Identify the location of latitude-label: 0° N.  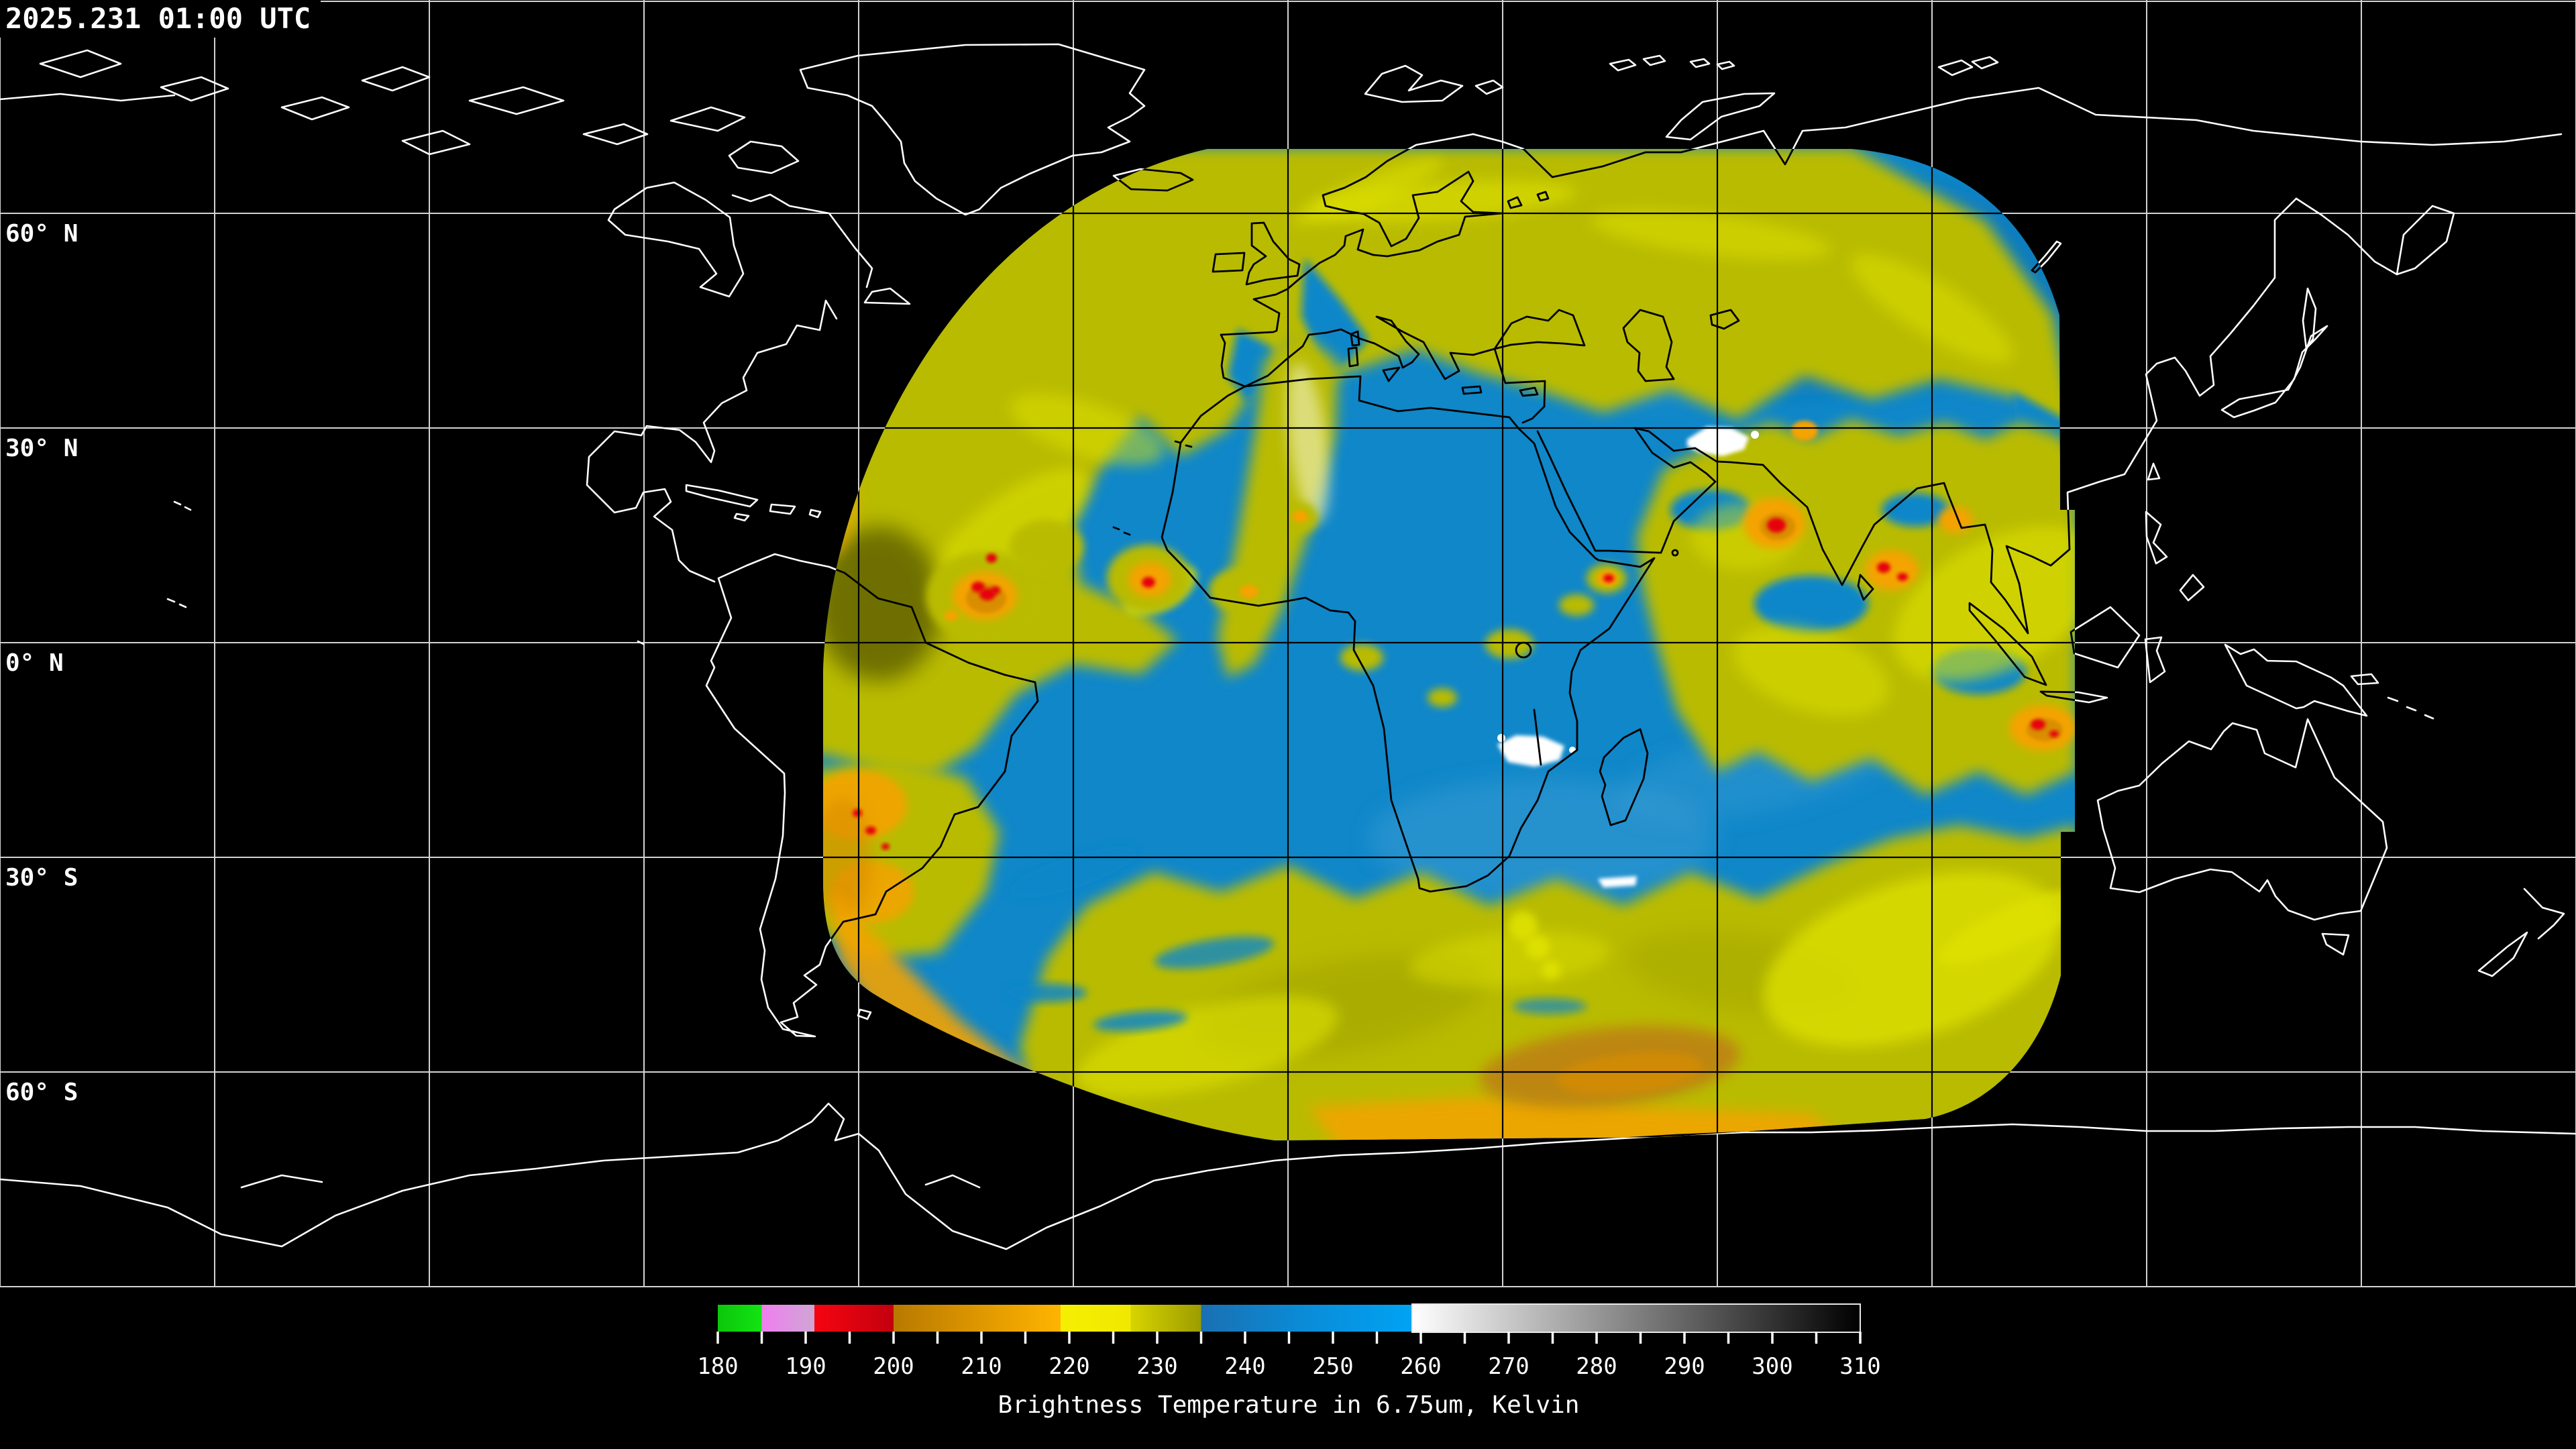
(34, 663).